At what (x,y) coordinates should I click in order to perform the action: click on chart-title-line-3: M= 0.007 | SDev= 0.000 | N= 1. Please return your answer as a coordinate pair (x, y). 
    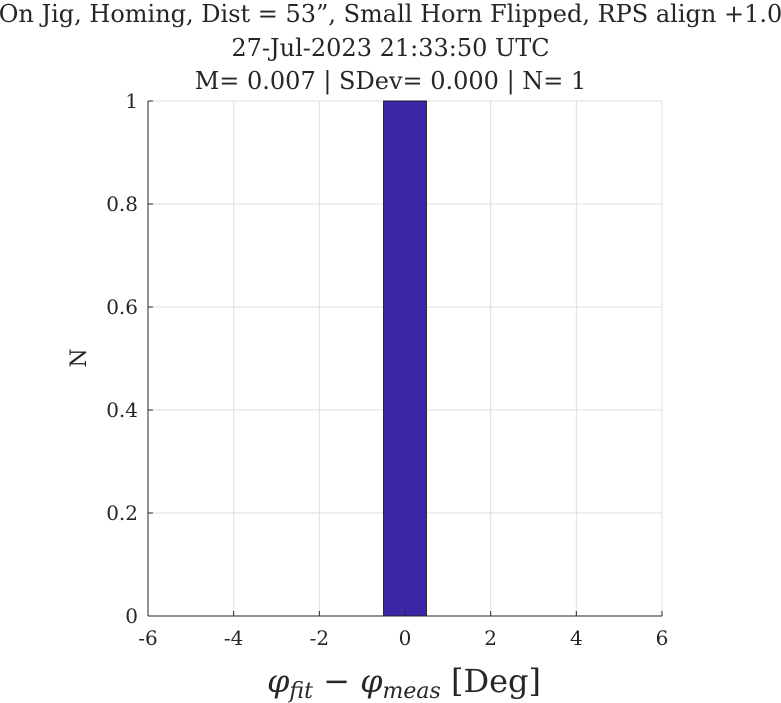
    Looking at the image, I should click on (390, 81).